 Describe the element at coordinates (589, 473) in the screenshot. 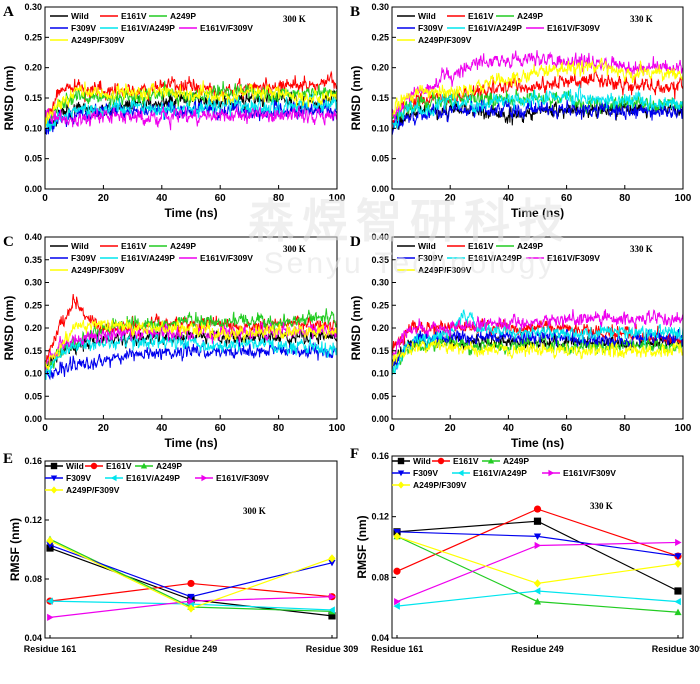

I see `legend-label: E161V/F309V` at that location.